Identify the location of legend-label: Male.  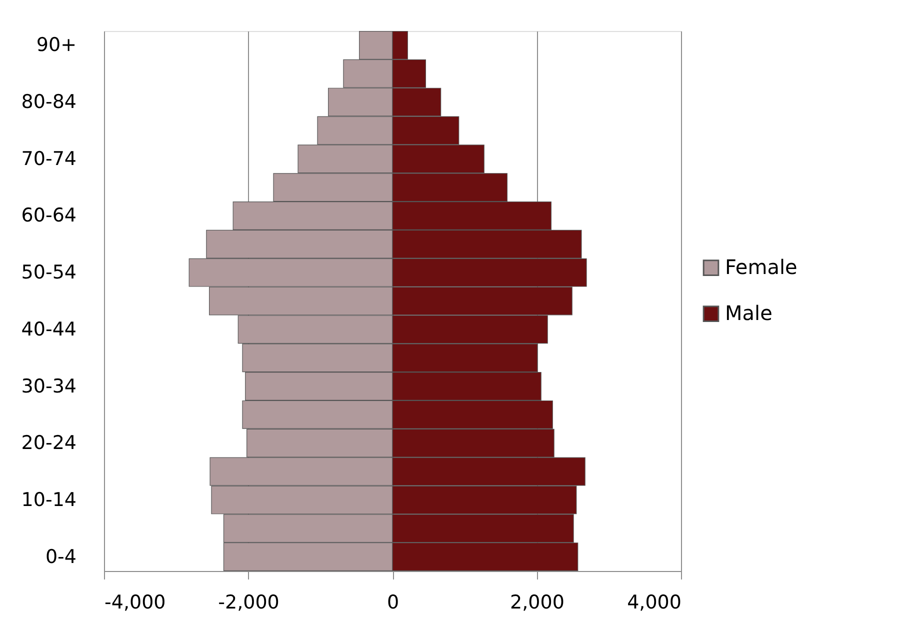
(748, 312).